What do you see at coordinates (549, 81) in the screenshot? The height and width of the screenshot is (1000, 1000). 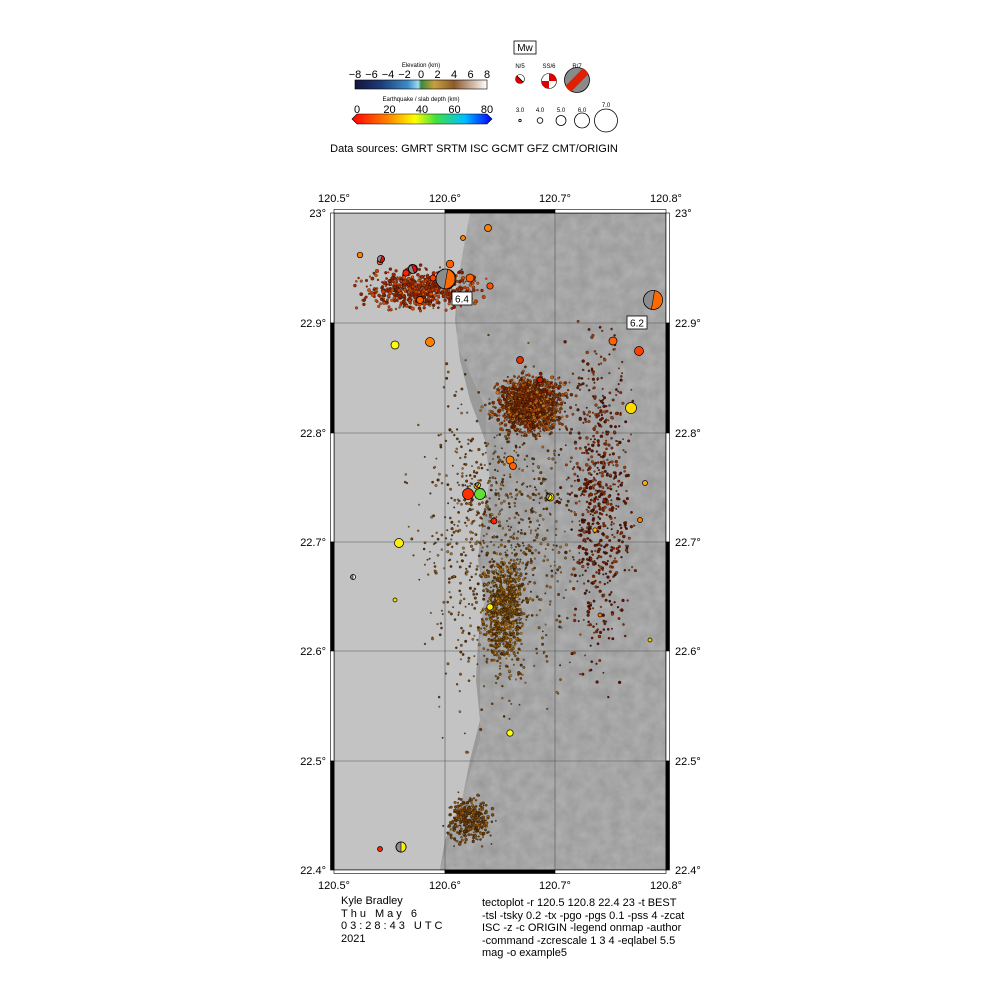 I see `strikeslip-beachball-icon` at bounding box center [549, 81].